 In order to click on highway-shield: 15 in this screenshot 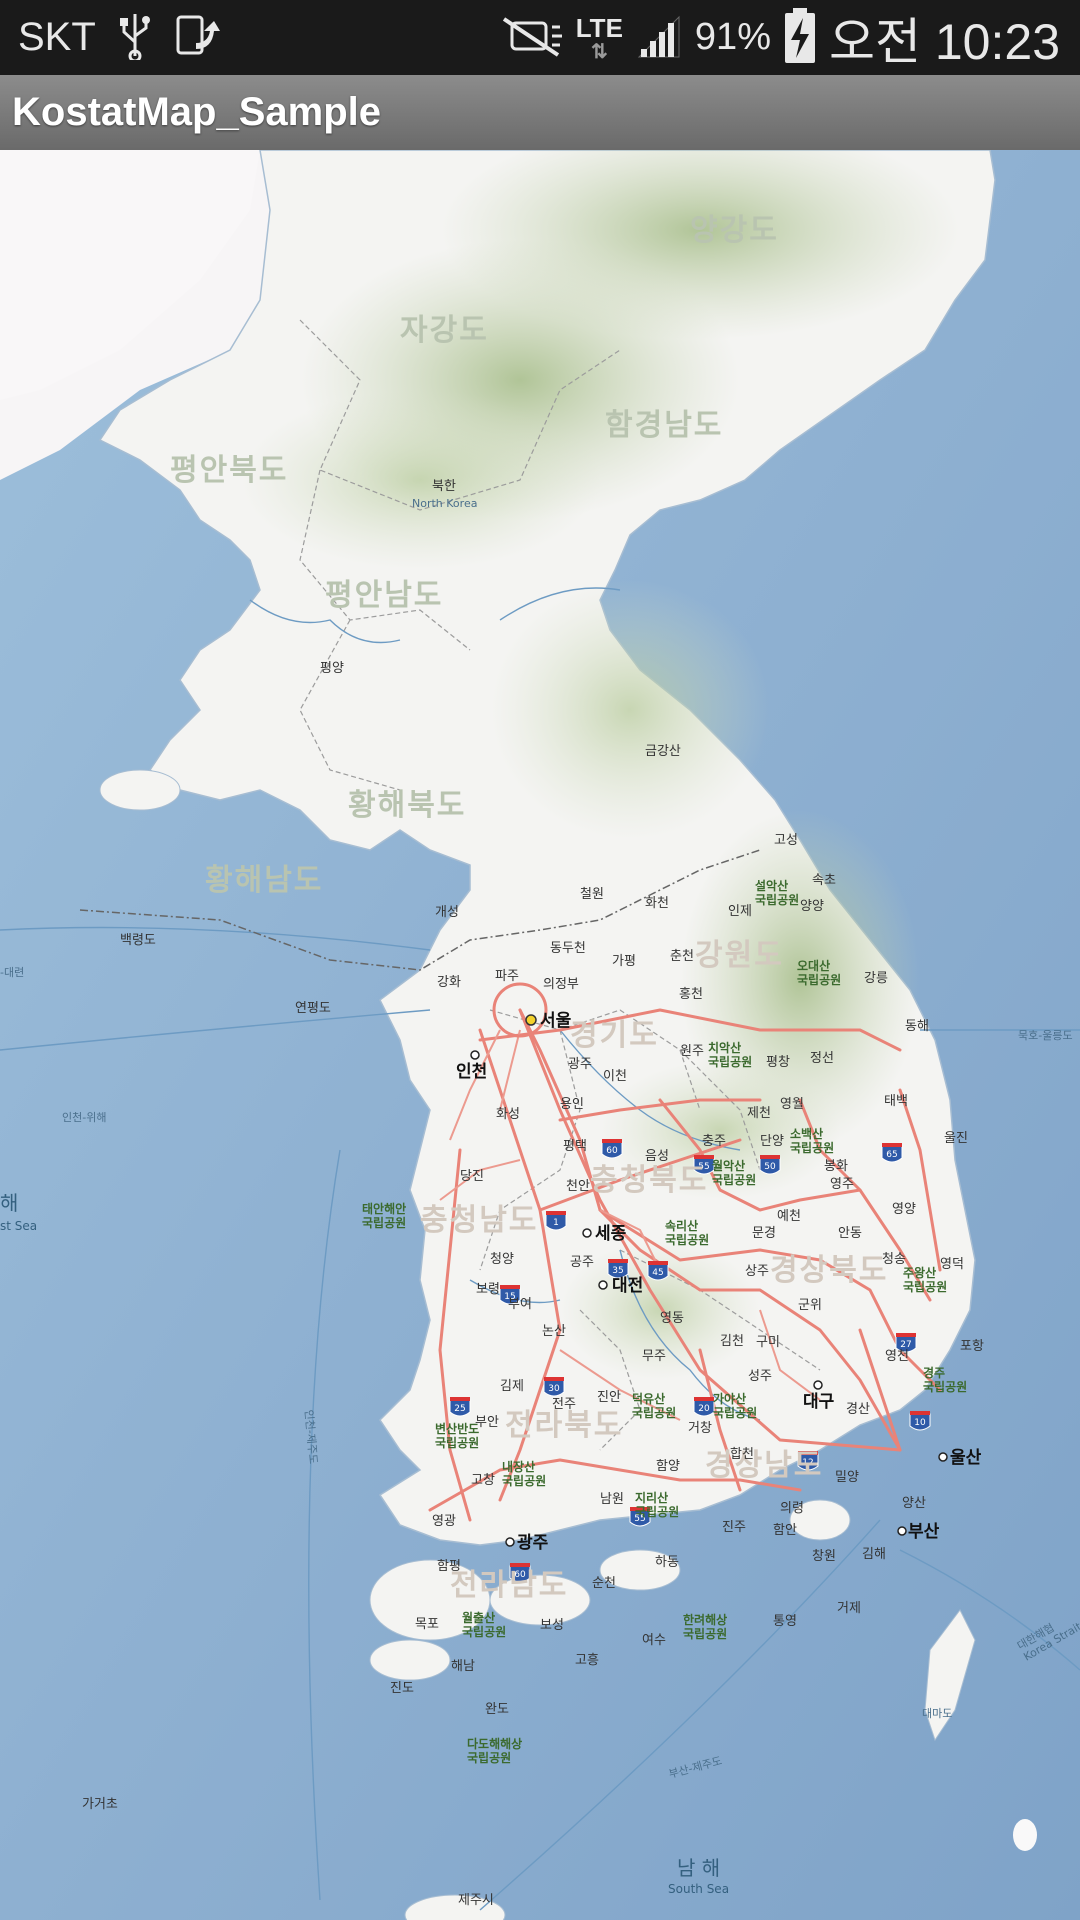, I will do `click(510, 1295)`.